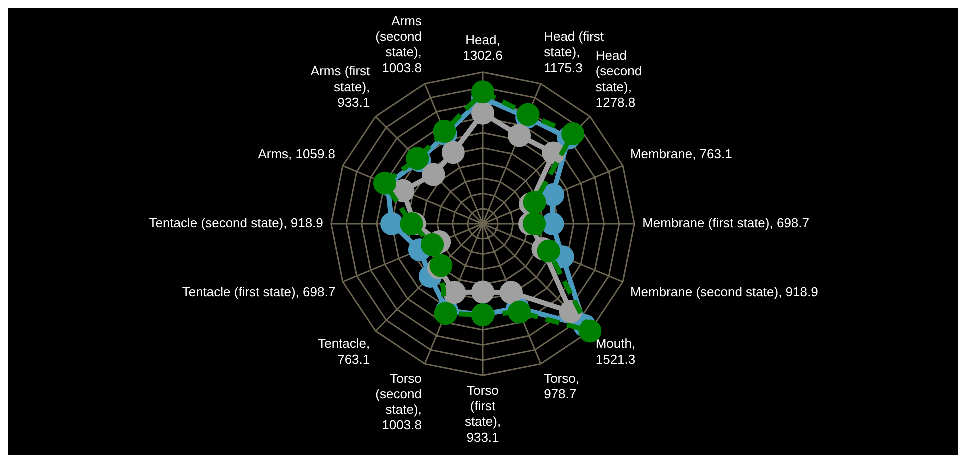 This screenshot has width=966, height=463. What do you see at coordinates (344, 351) in the screenshot?
I see `spoke-label: Tentacle, 763.1` at bounding box center [344, 351].